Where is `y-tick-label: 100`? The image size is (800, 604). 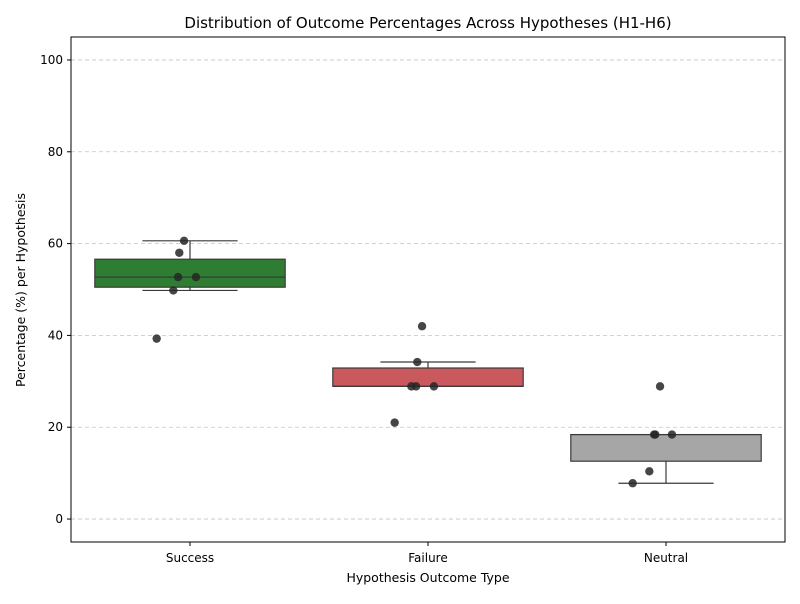 y-tick-label: 100 is located at coordinates (51, 60).